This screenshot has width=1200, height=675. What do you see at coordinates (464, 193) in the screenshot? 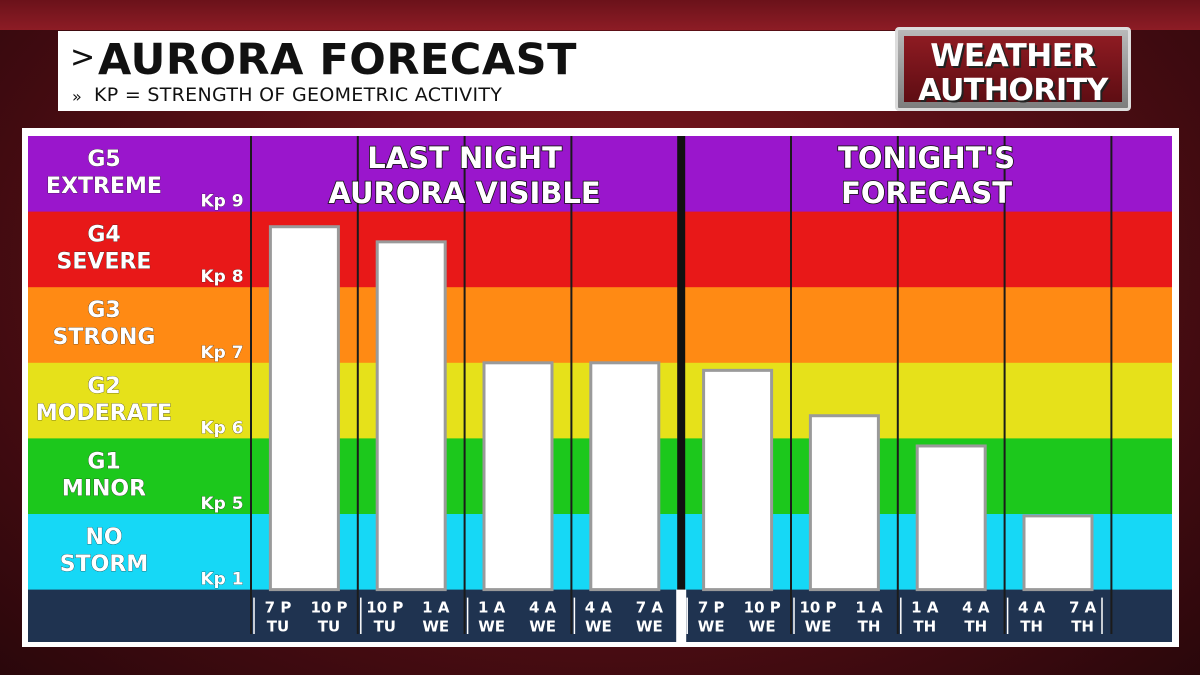
I see `section-title-last-night: AURORA VISIBLE` at bounding box center [464, 193].